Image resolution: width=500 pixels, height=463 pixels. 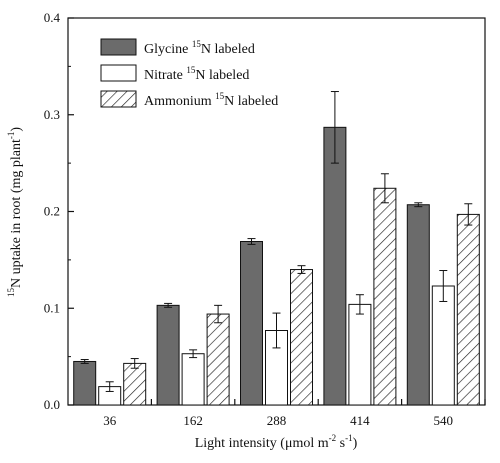 I want to click on legend-swatch-glycine, so click(x=118, y=47).